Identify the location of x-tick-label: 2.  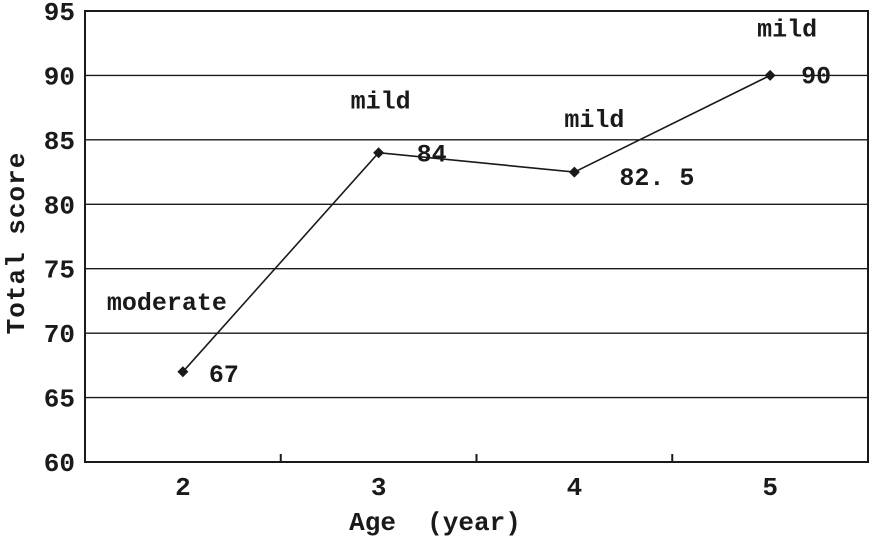
(183, 488).